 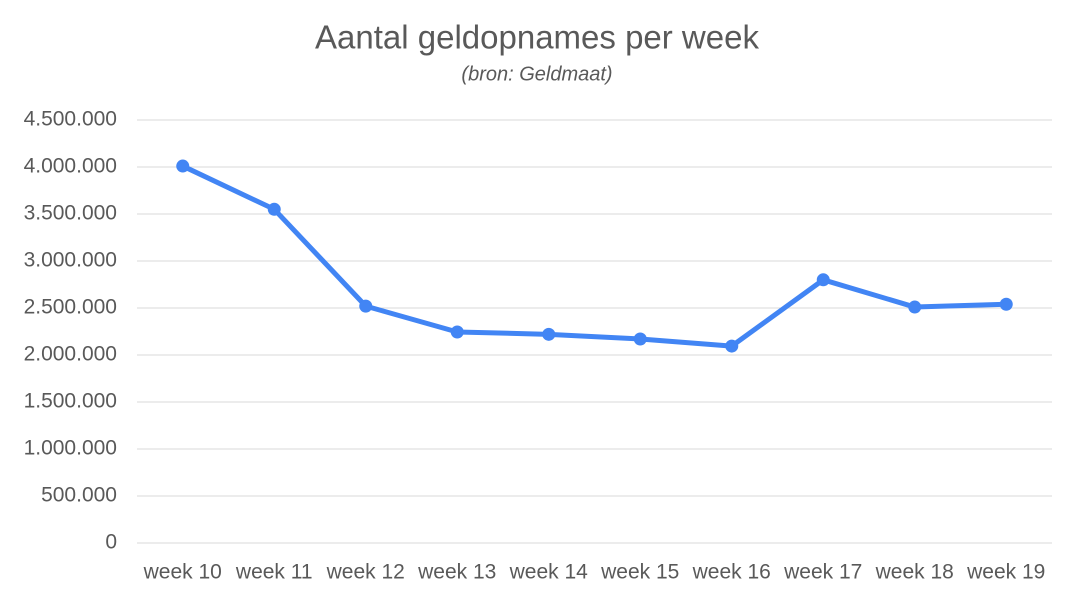 What do you see at coordinates (365, 572) in the screenshot?
I see `x-tick-label: week 12` at bounding box center [365, 572].